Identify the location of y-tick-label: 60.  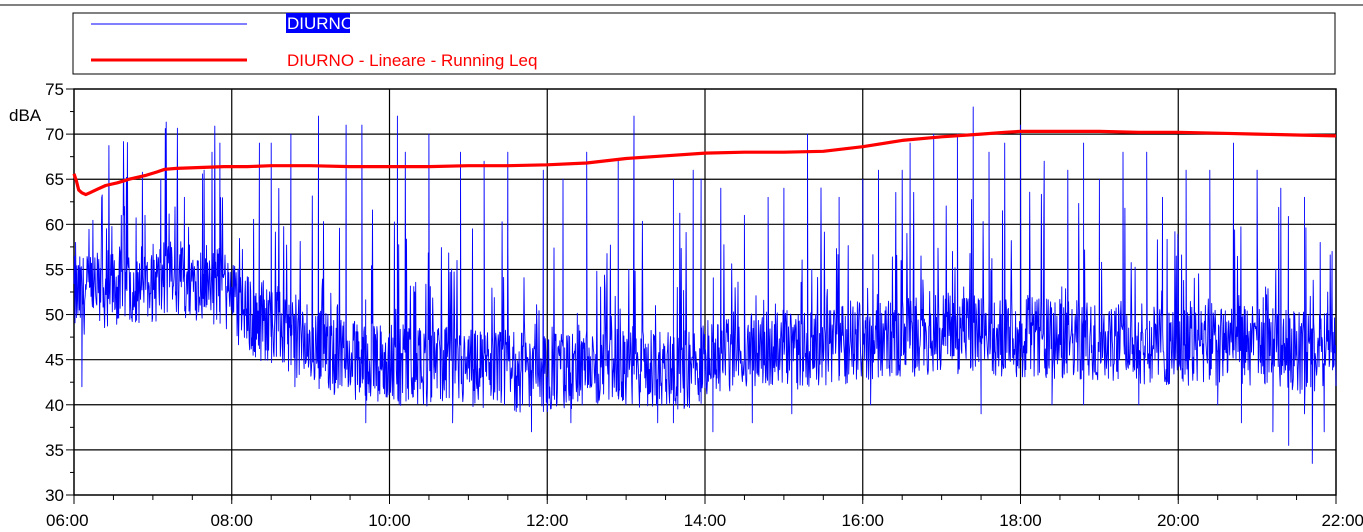
(54, 224).